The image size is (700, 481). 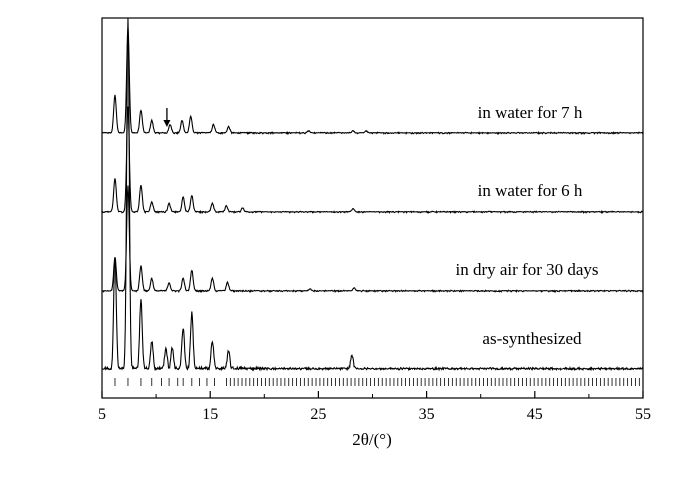 I want to click on bragg-ticks, so click(x=377, y=382).